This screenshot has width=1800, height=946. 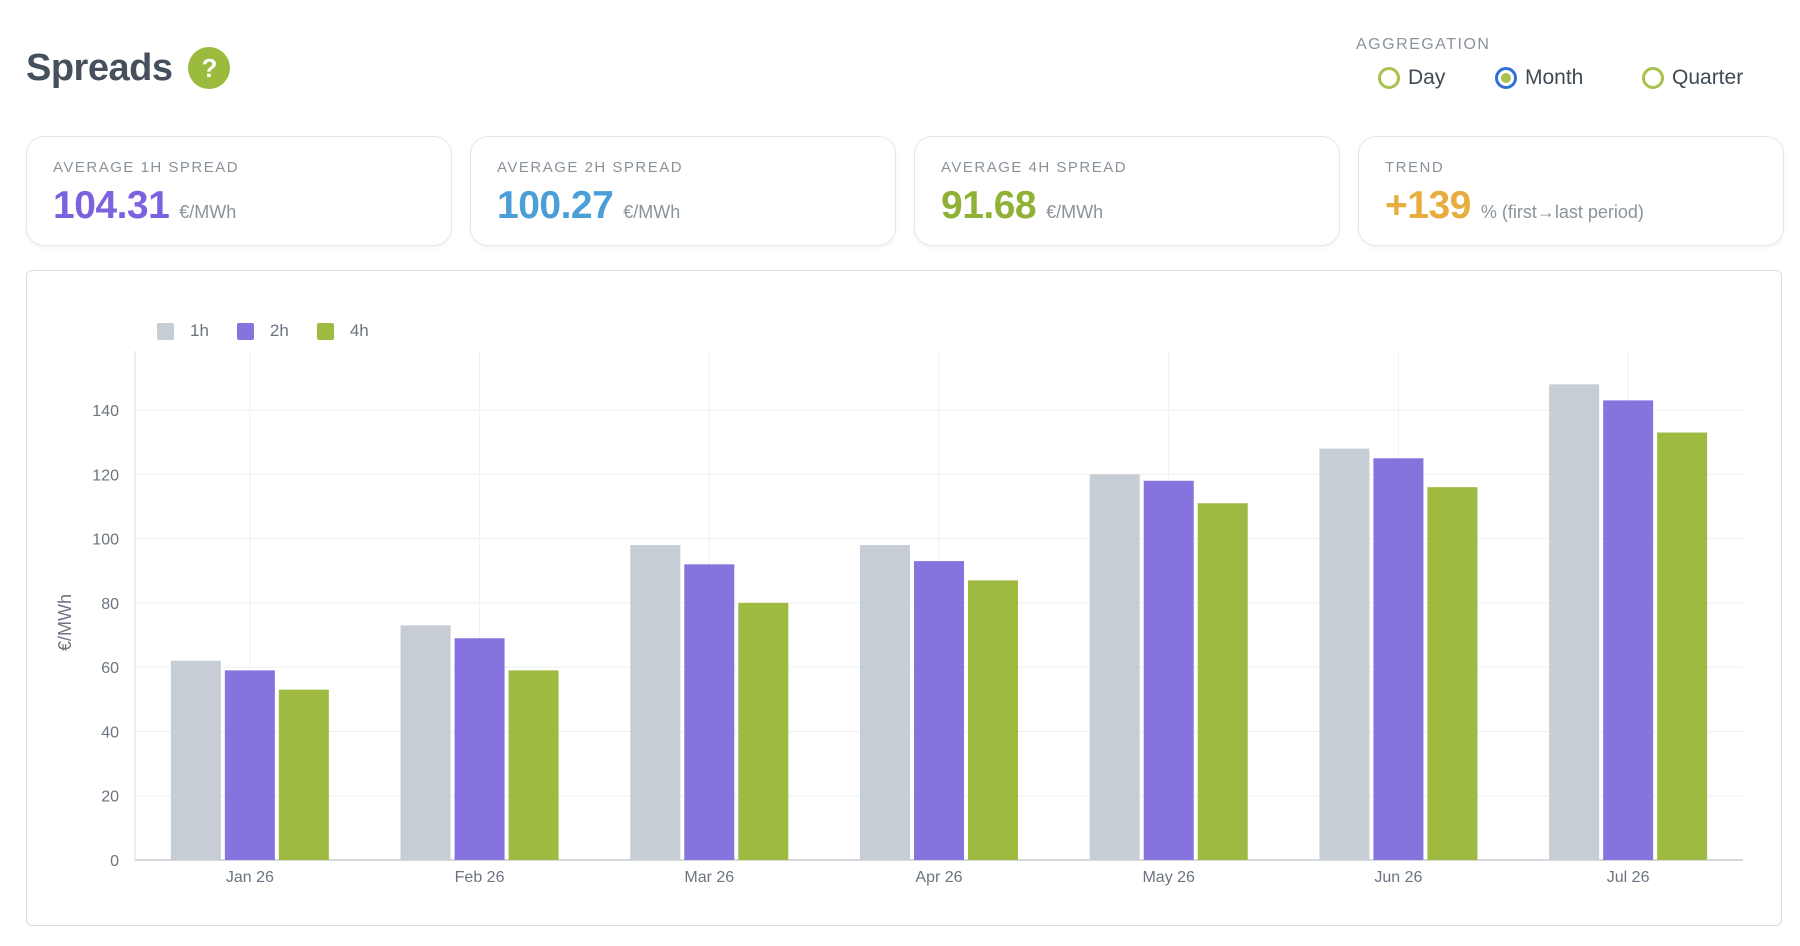 I want to click on card-label: TREND, so click(x=1415, y=167).